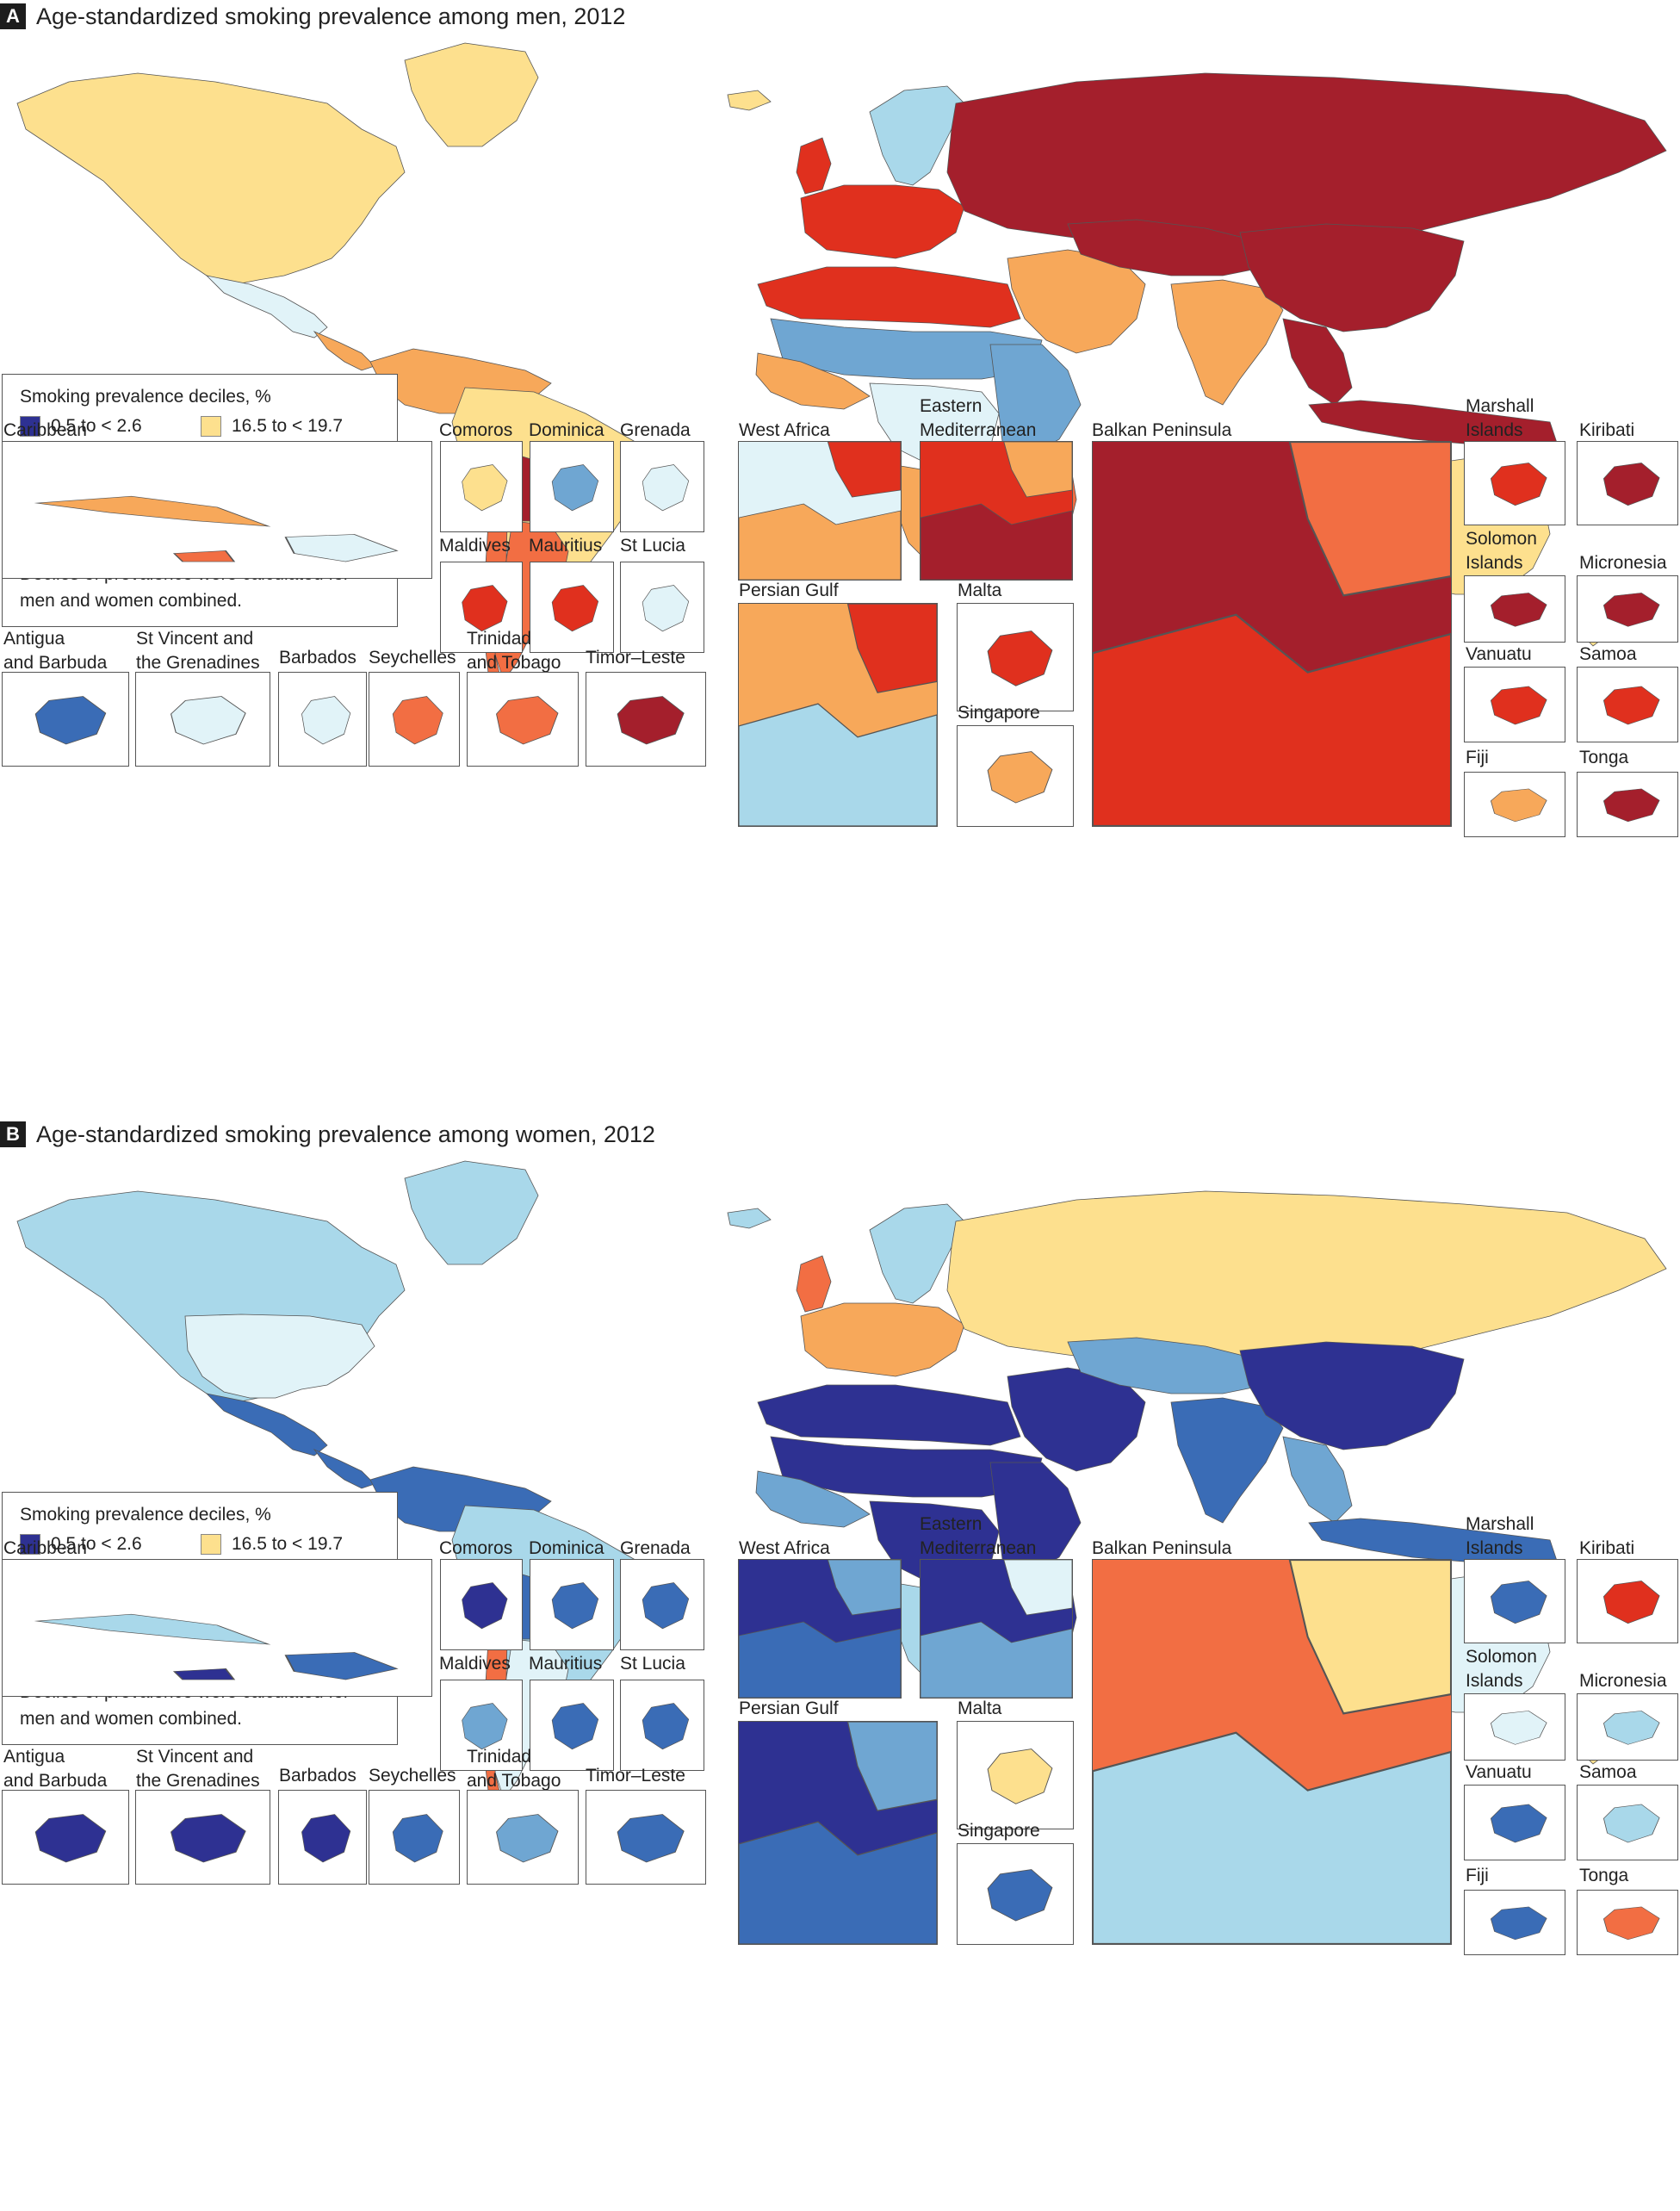 Image resolution: width=1680 pixels, height=2211 pixels. I want to click on inset-label-vanuatu: Vanuatu, so click(1499, 1772).